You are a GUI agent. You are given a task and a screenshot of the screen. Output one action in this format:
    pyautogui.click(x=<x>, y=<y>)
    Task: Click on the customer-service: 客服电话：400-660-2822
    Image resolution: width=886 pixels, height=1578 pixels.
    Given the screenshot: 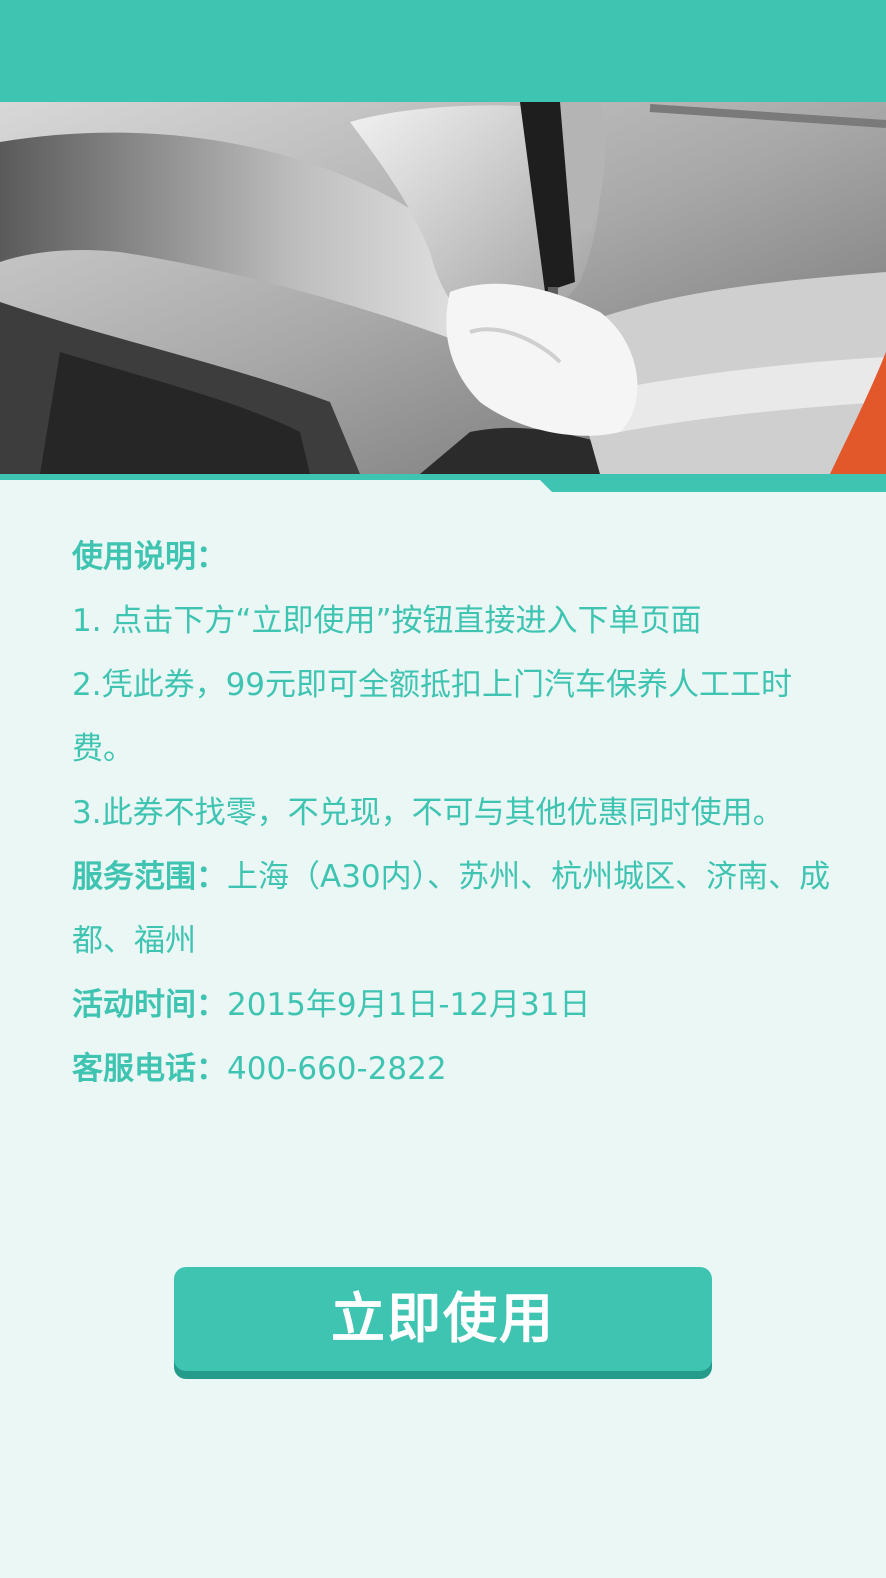 What is the action you would take?
    pyautogui.click(x=452, y=1069)
    